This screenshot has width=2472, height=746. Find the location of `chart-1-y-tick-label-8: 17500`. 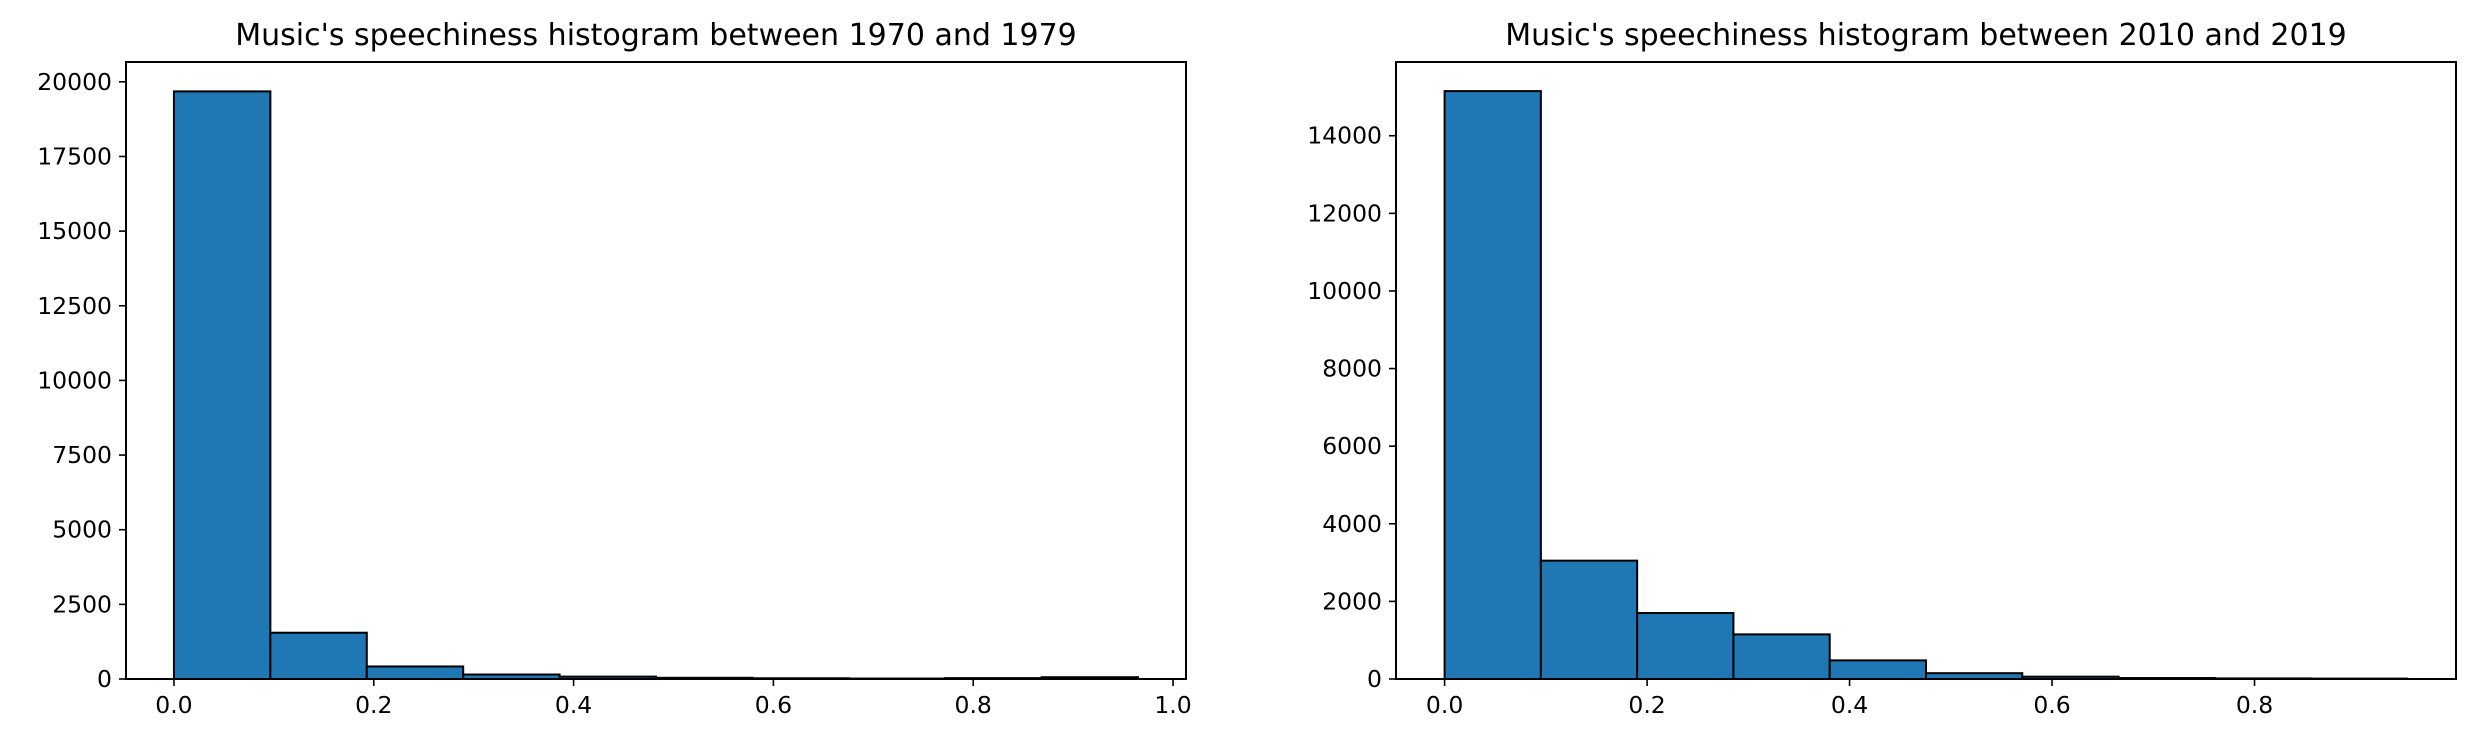

chart-1-y-tick-label-8: 17500 is located at coordinates (74, 156).